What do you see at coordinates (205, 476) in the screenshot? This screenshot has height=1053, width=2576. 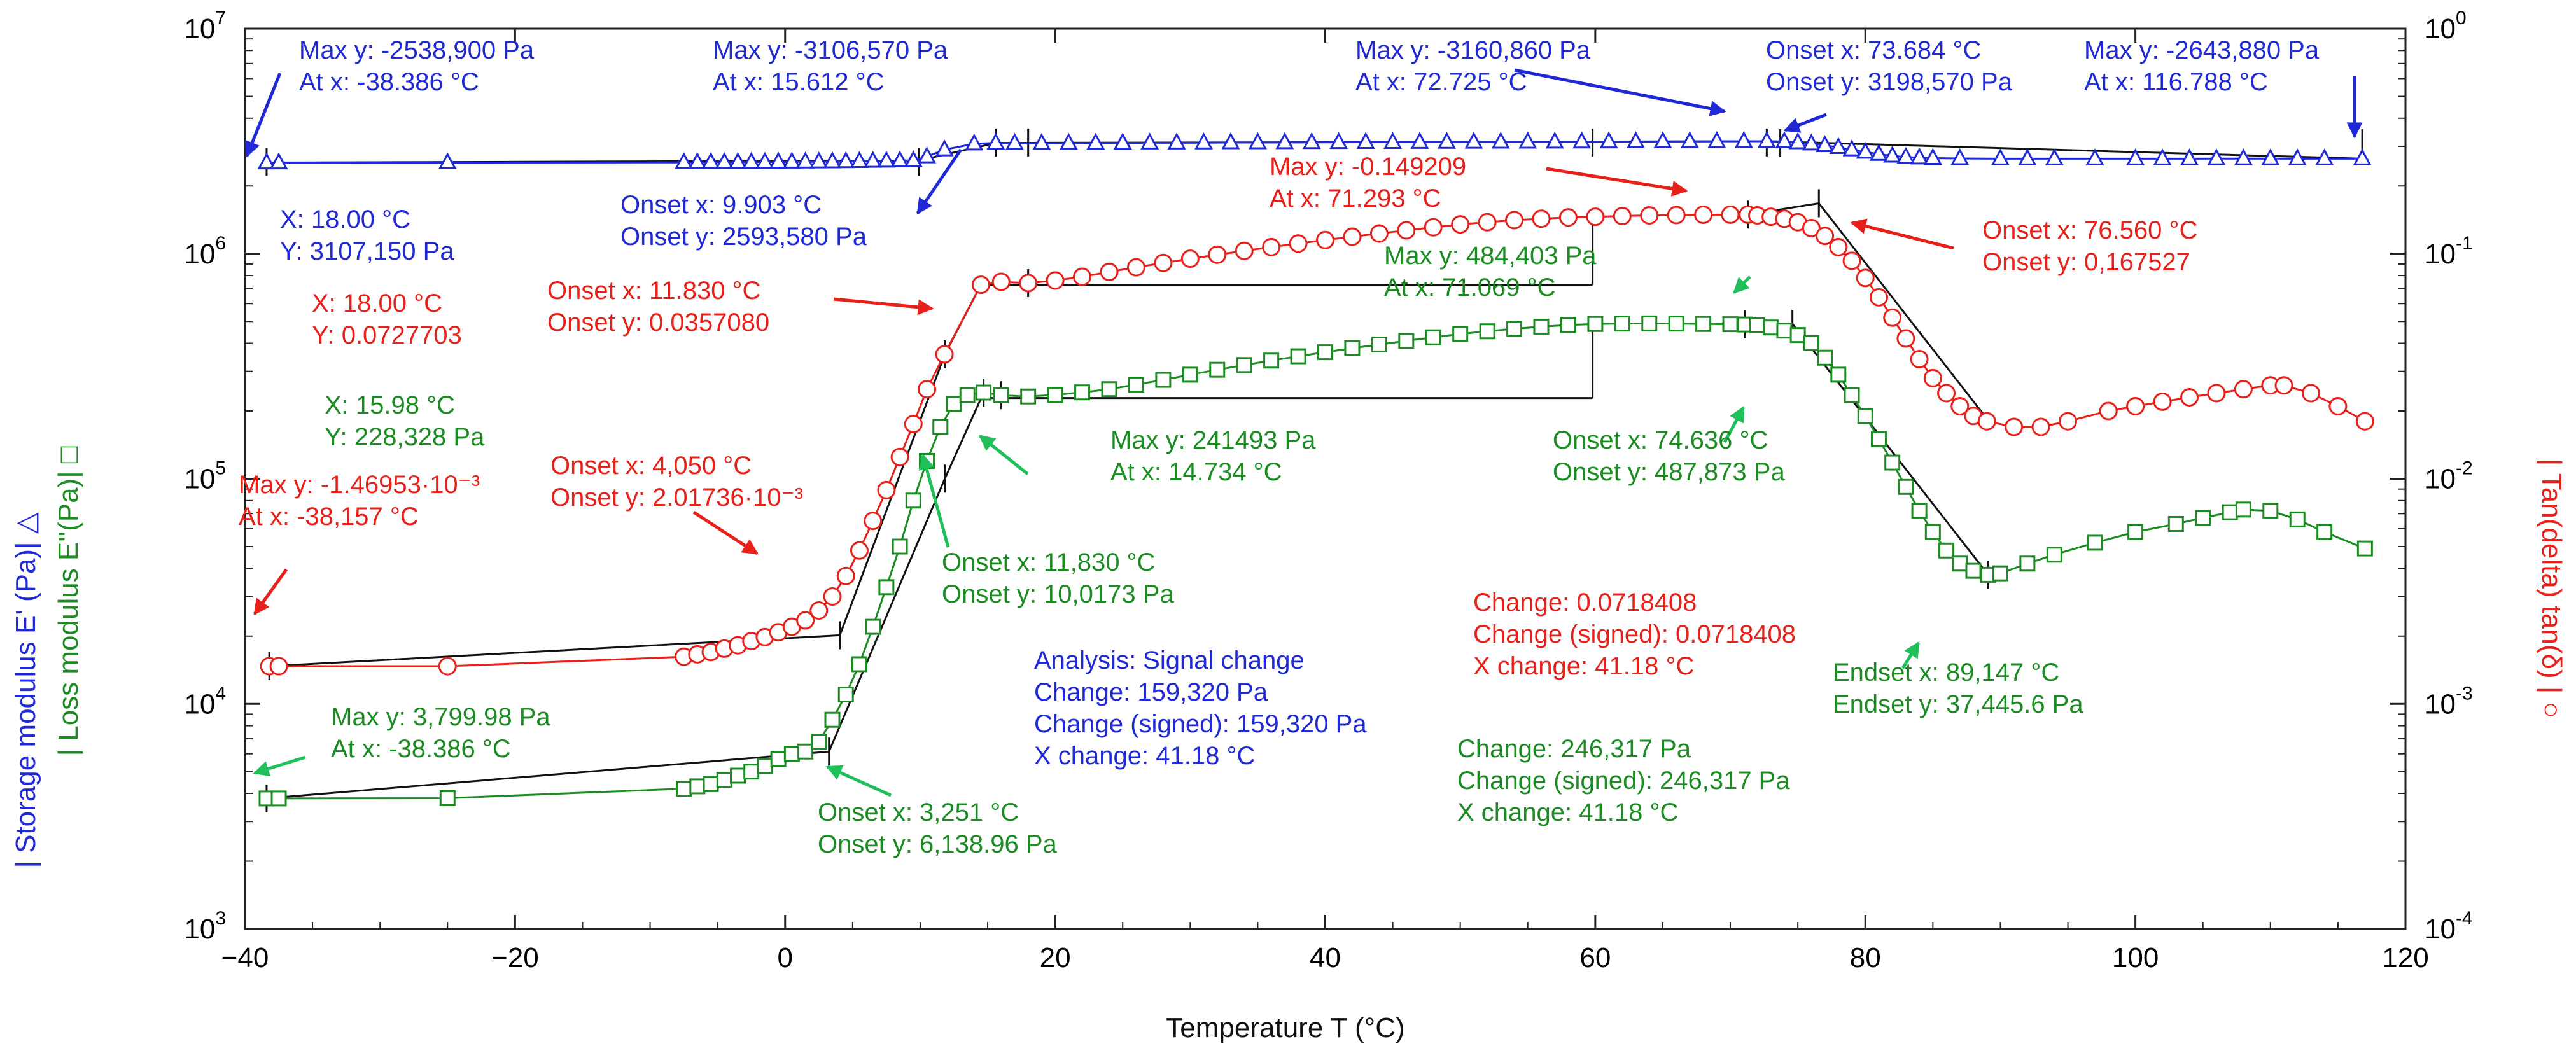 I see `y-left-tick-label: 10⁵` at bounding box center [205, 476].